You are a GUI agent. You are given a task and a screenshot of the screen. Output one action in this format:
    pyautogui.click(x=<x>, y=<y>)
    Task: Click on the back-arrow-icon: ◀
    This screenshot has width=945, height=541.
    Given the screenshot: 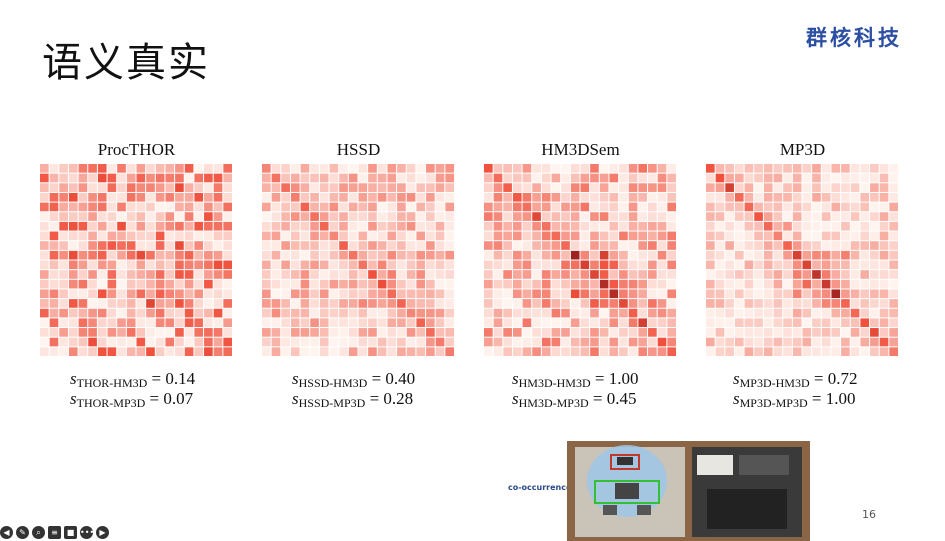 What is the action you would take?
    pyautogui.click(x=6, y=532)
    